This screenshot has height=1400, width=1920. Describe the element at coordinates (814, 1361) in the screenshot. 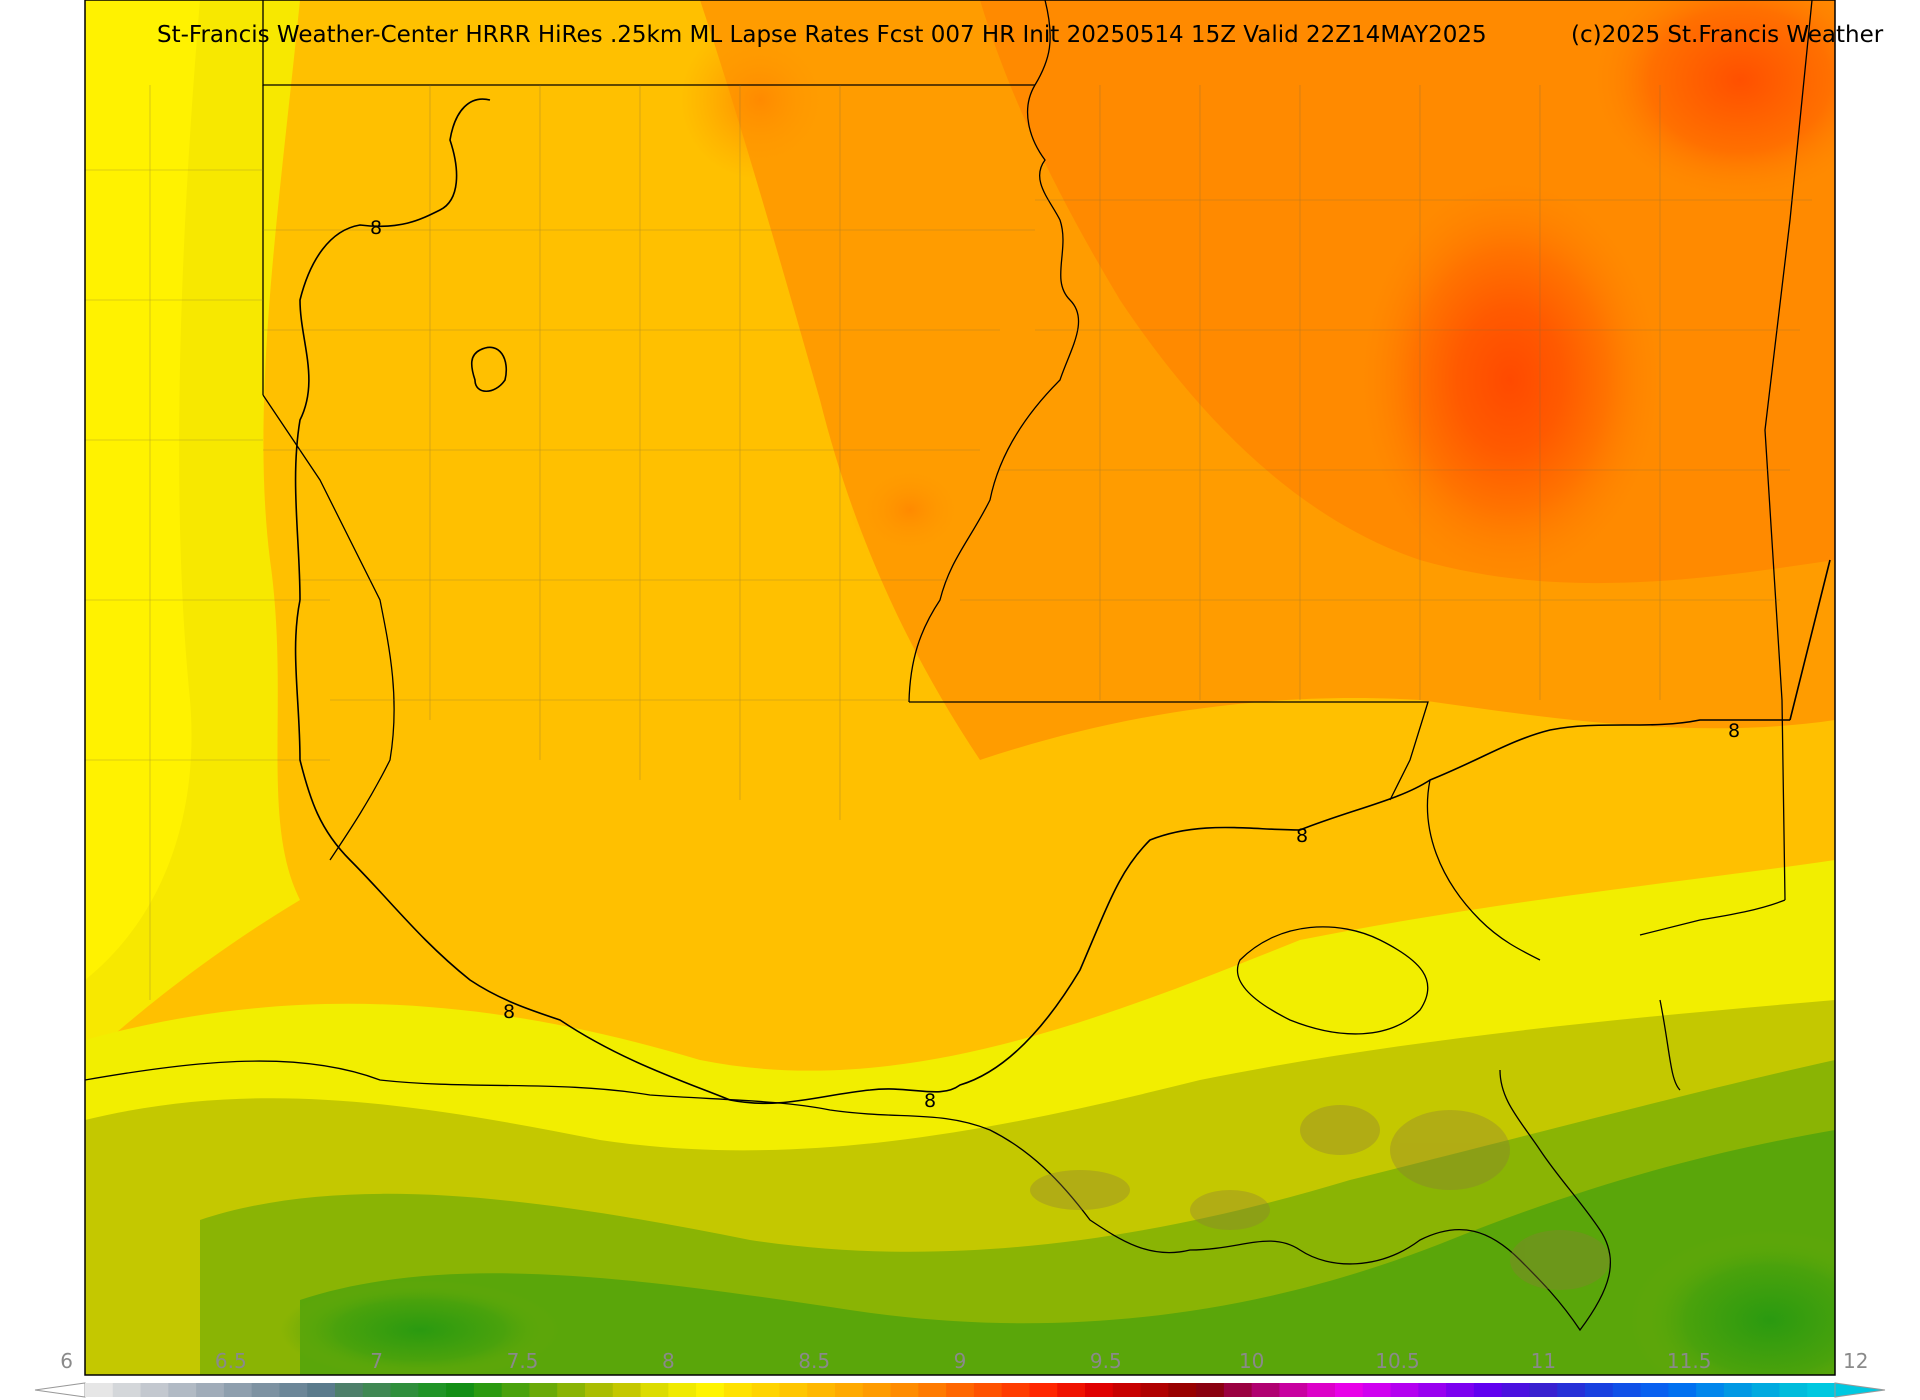

I see `colorbar-tick-label: 8.5` at that location.